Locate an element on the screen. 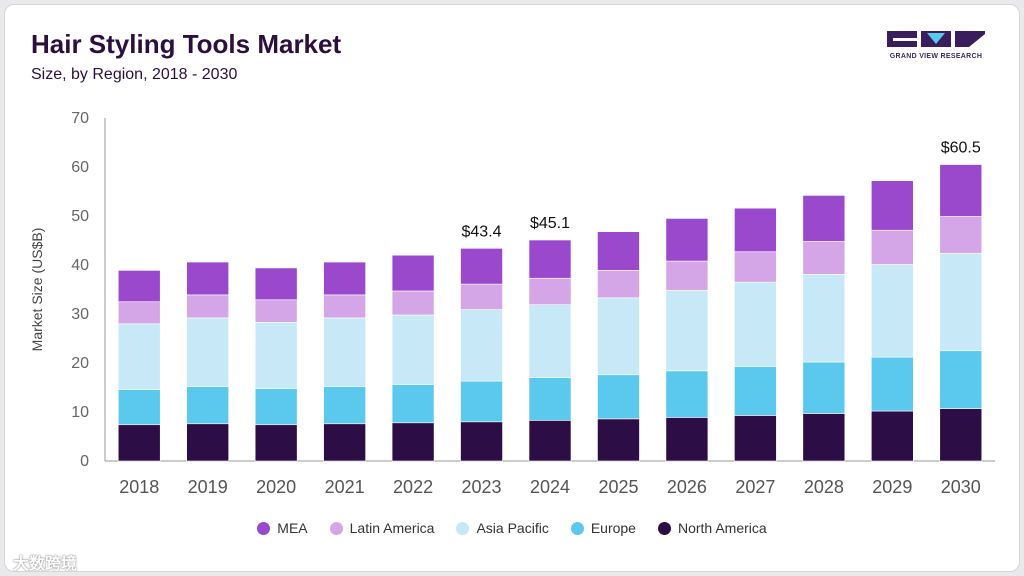  x-tick-label: 2025 is located at coordinates (618, 487).